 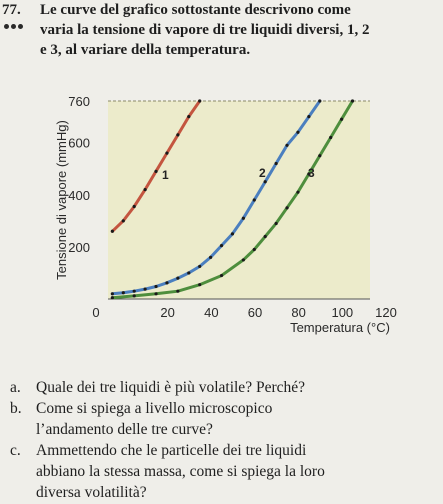 What do you see at coordinates (124, 429) in the screenshot?
I see `question-text-continued: l’andamento delle tre curve?` at bounding box center [124, 429].